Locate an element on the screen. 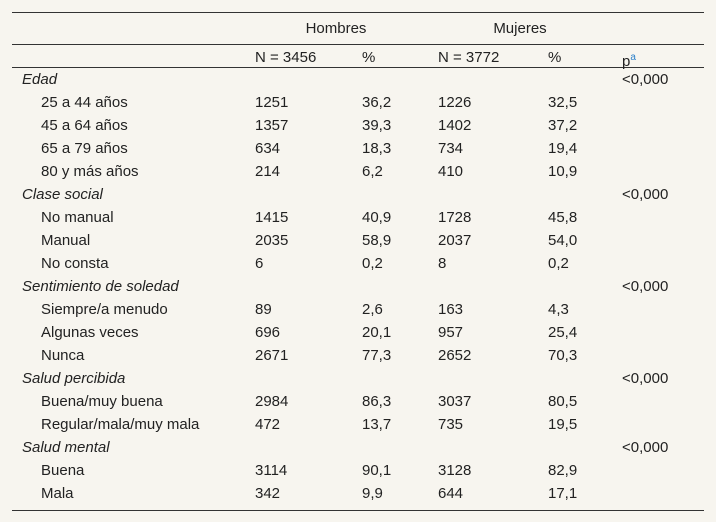 This screenshot has width=716, height=522. row-label: No manual is located at coordinates (77, 217).